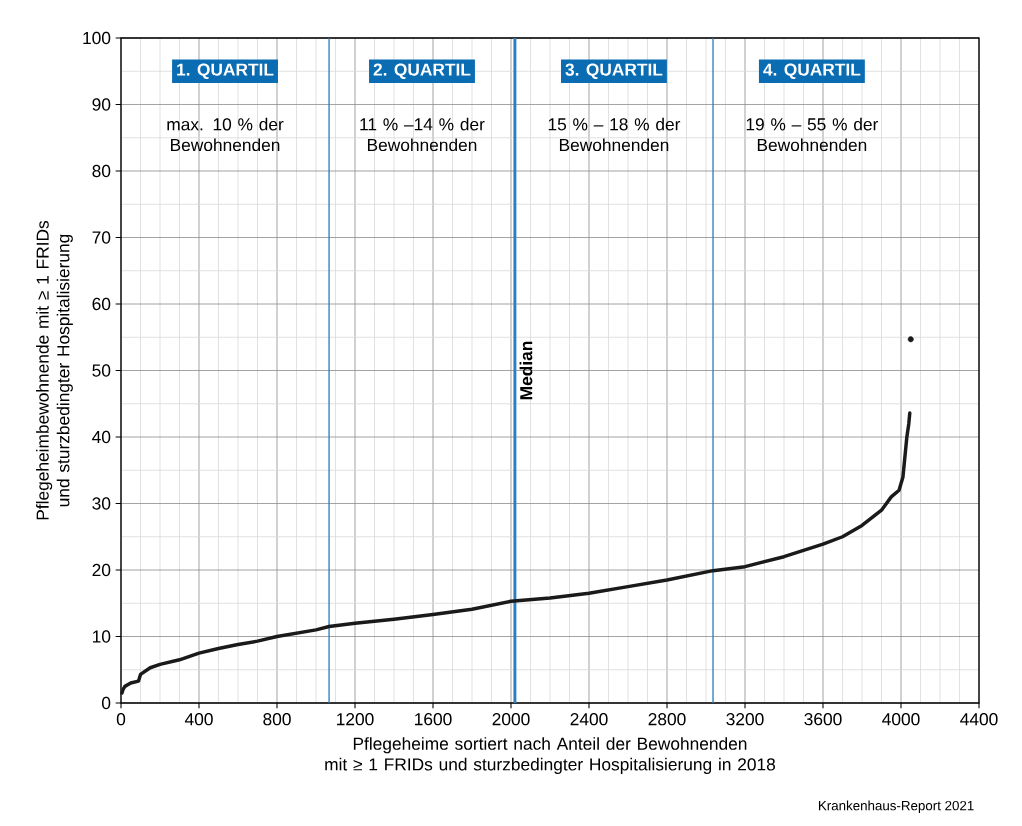 The height and width of the screenshot is (826, 1022). Describe the element at coordinates (526, 370) in the screenshot. I see `ref-line-label: Median` at that location.